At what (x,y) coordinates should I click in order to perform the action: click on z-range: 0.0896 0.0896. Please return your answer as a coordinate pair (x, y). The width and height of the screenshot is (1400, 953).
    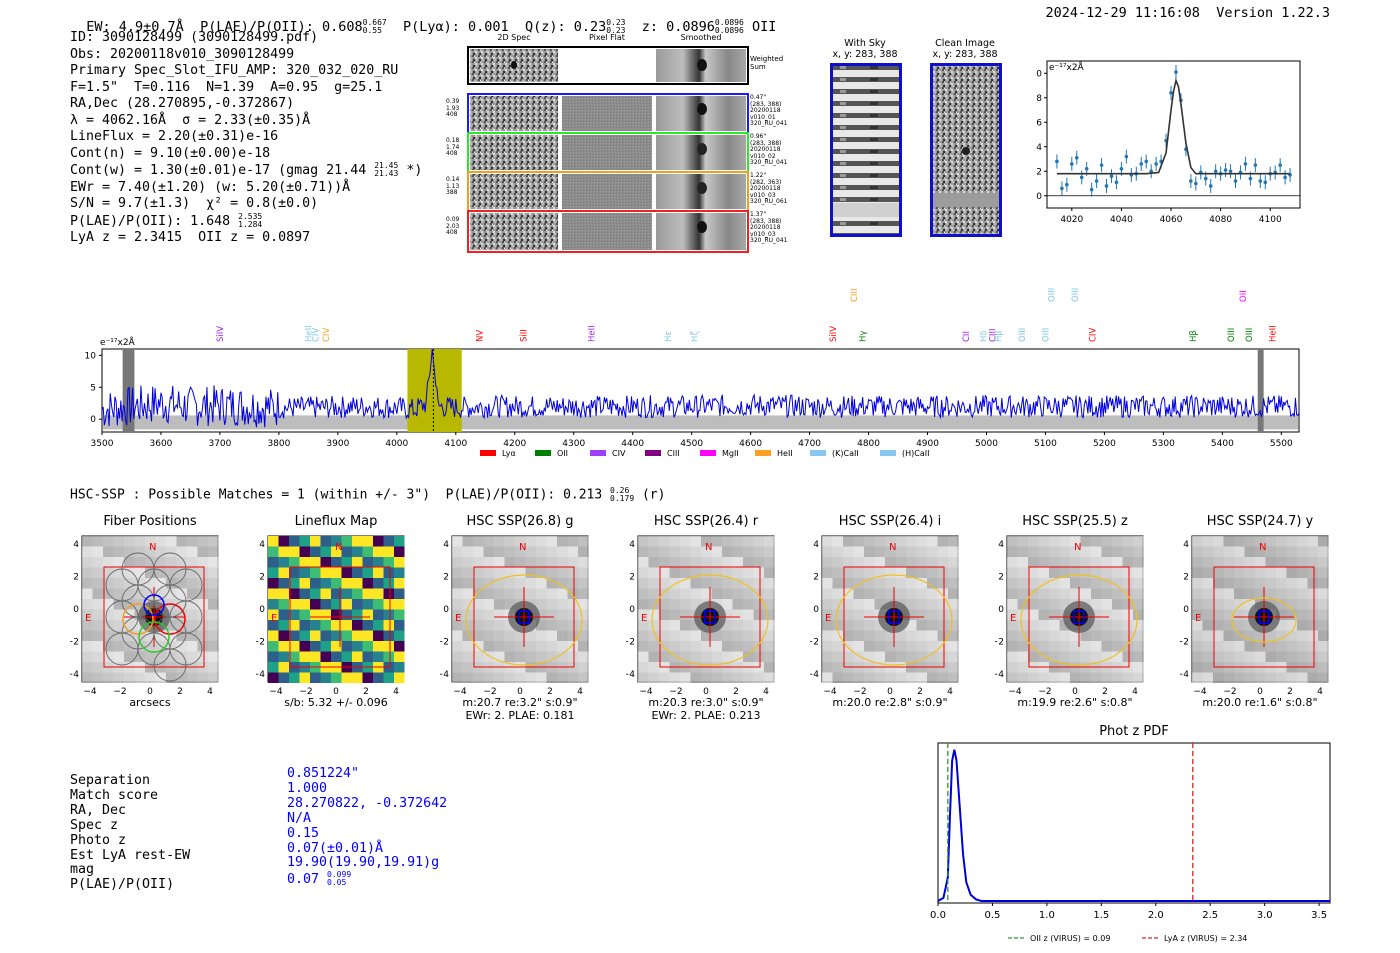
    Looking at the image, I should click on (729, 26).